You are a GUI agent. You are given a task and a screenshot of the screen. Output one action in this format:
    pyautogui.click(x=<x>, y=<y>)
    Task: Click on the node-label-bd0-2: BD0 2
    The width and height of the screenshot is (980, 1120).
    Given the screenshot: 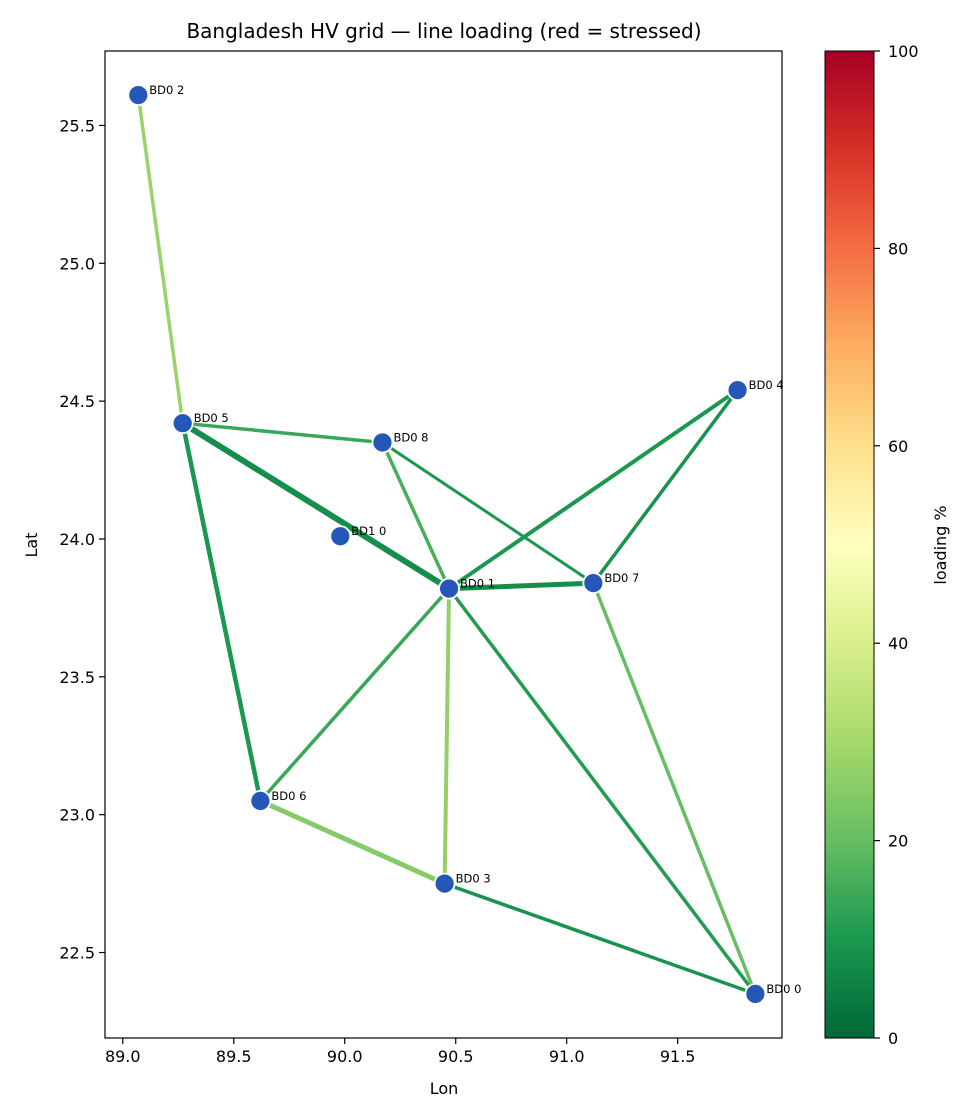 What is the action you would take?
    pyautogui.click(x=166, y=90)
    